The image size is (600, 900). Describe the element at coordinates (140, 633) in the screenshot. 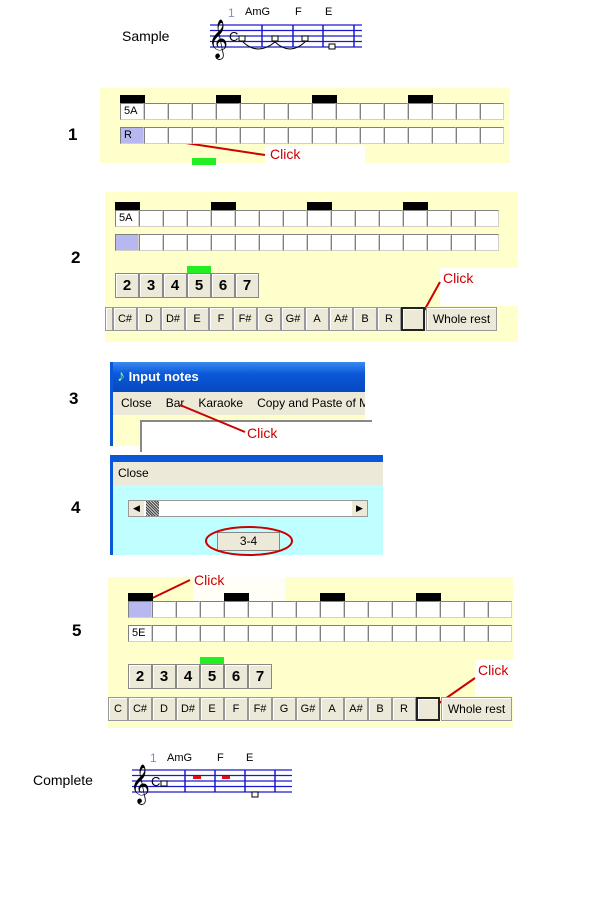

I see `note-cell: 5E` at that location.